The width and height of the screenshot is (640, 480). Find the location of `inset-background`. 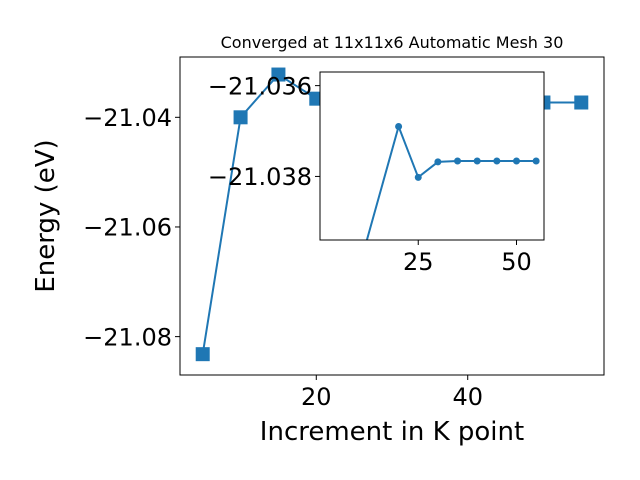

inset-background is located at coordinates (432, 156).